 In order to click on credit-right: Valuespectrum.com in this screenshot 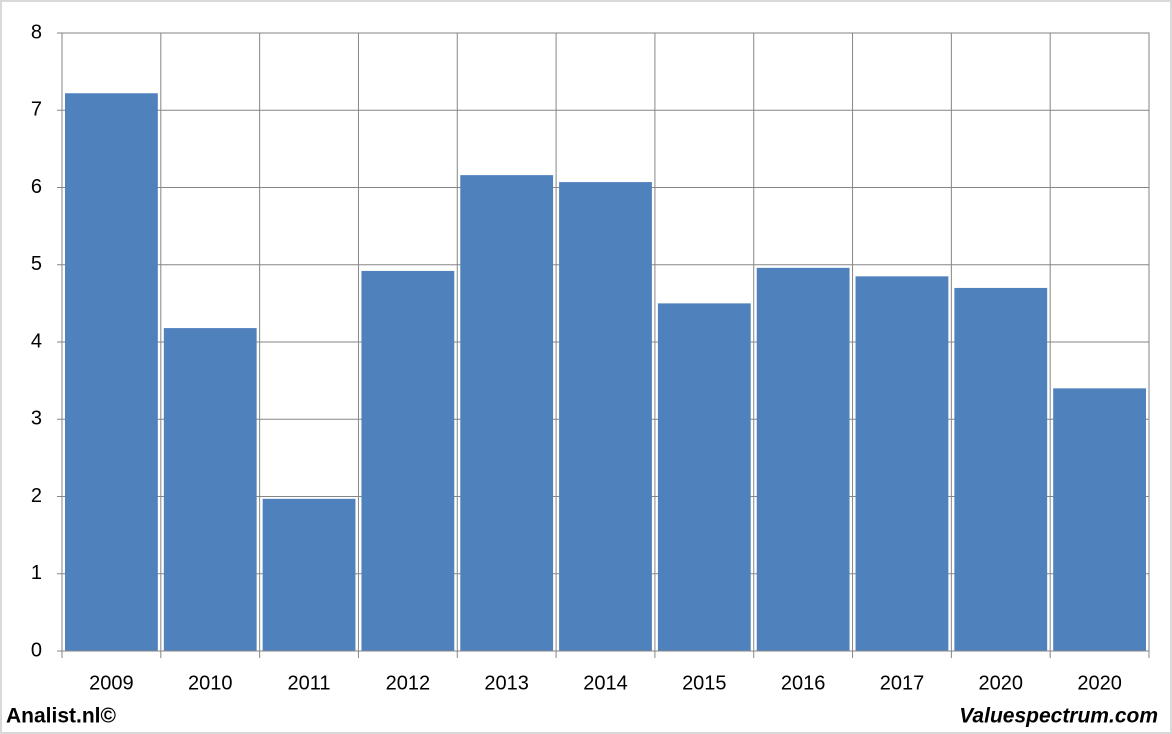, I will do `click(1058, 716)`.